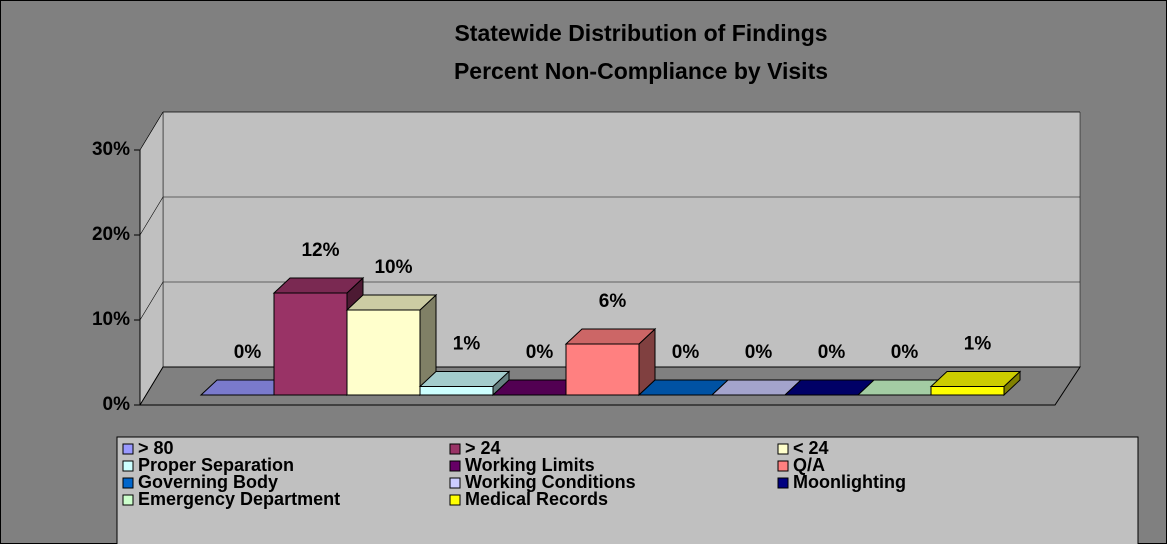 This screenshot has height=544, width=1167. I want to click on legend-label: Proper Separation, so click(216, 465).